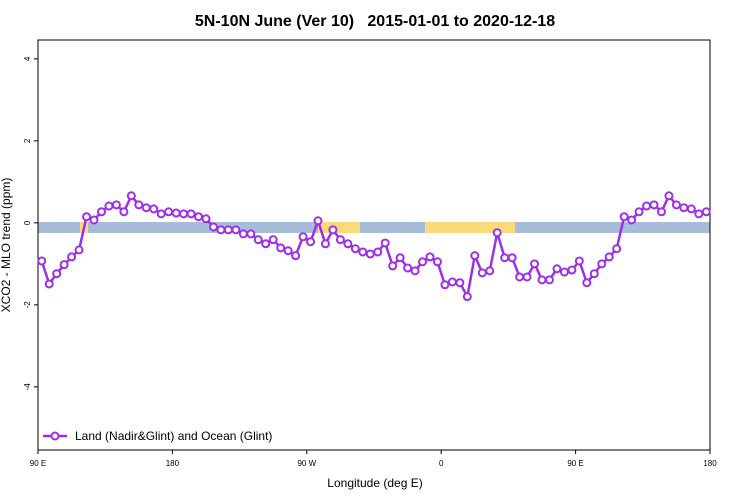 The image size is (750, 500). I want to click on y-tick-label: 2, so click(27, 140).